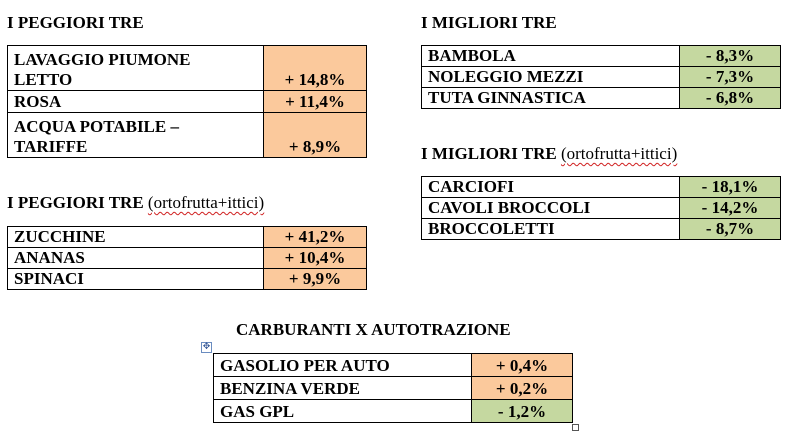 This screenshot has width=799, height=444. What do you see at coordinates (730, 98) in the screenshot?
I see `best-value-3: - 6,8%` at bounding box center [730, 98].